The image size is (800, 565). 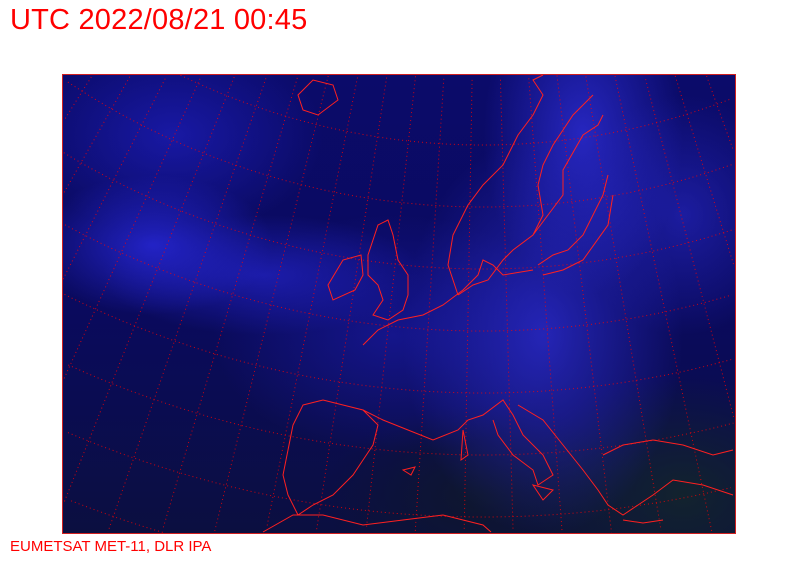 I want to click on coast-continent, so click(x=448, y=302).